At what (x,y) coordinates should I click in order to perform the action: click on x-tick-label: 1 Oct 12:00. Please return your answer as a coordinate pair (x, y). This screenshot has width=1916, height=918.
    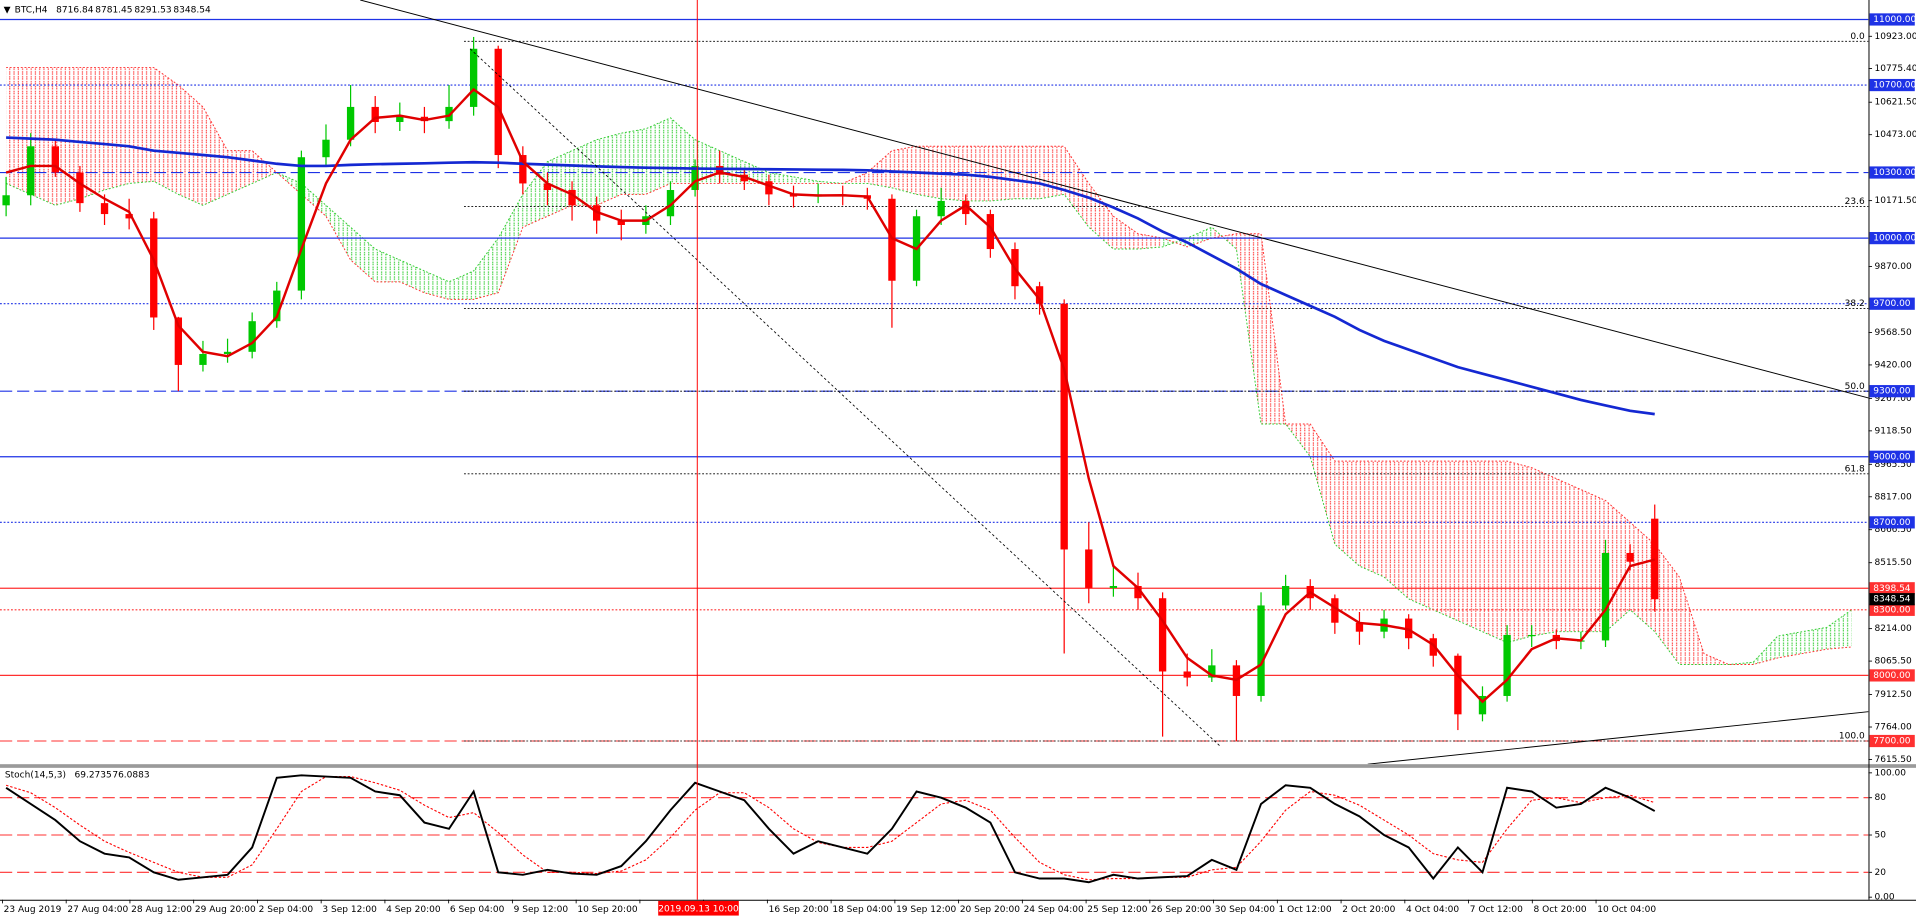
    Looking at the image, I should click on (1305, 910).